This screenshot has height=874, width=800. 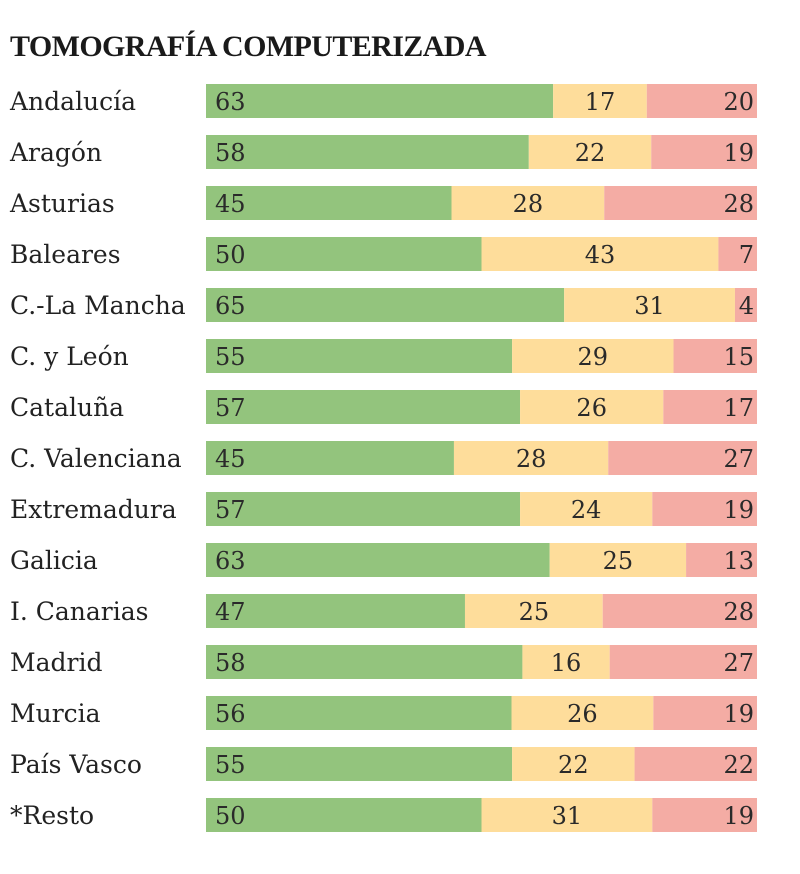 What do you see at coordinates (72, 101) in the screenshot?
I see `category-label: Andalucía` at bounding box center [72, 101].